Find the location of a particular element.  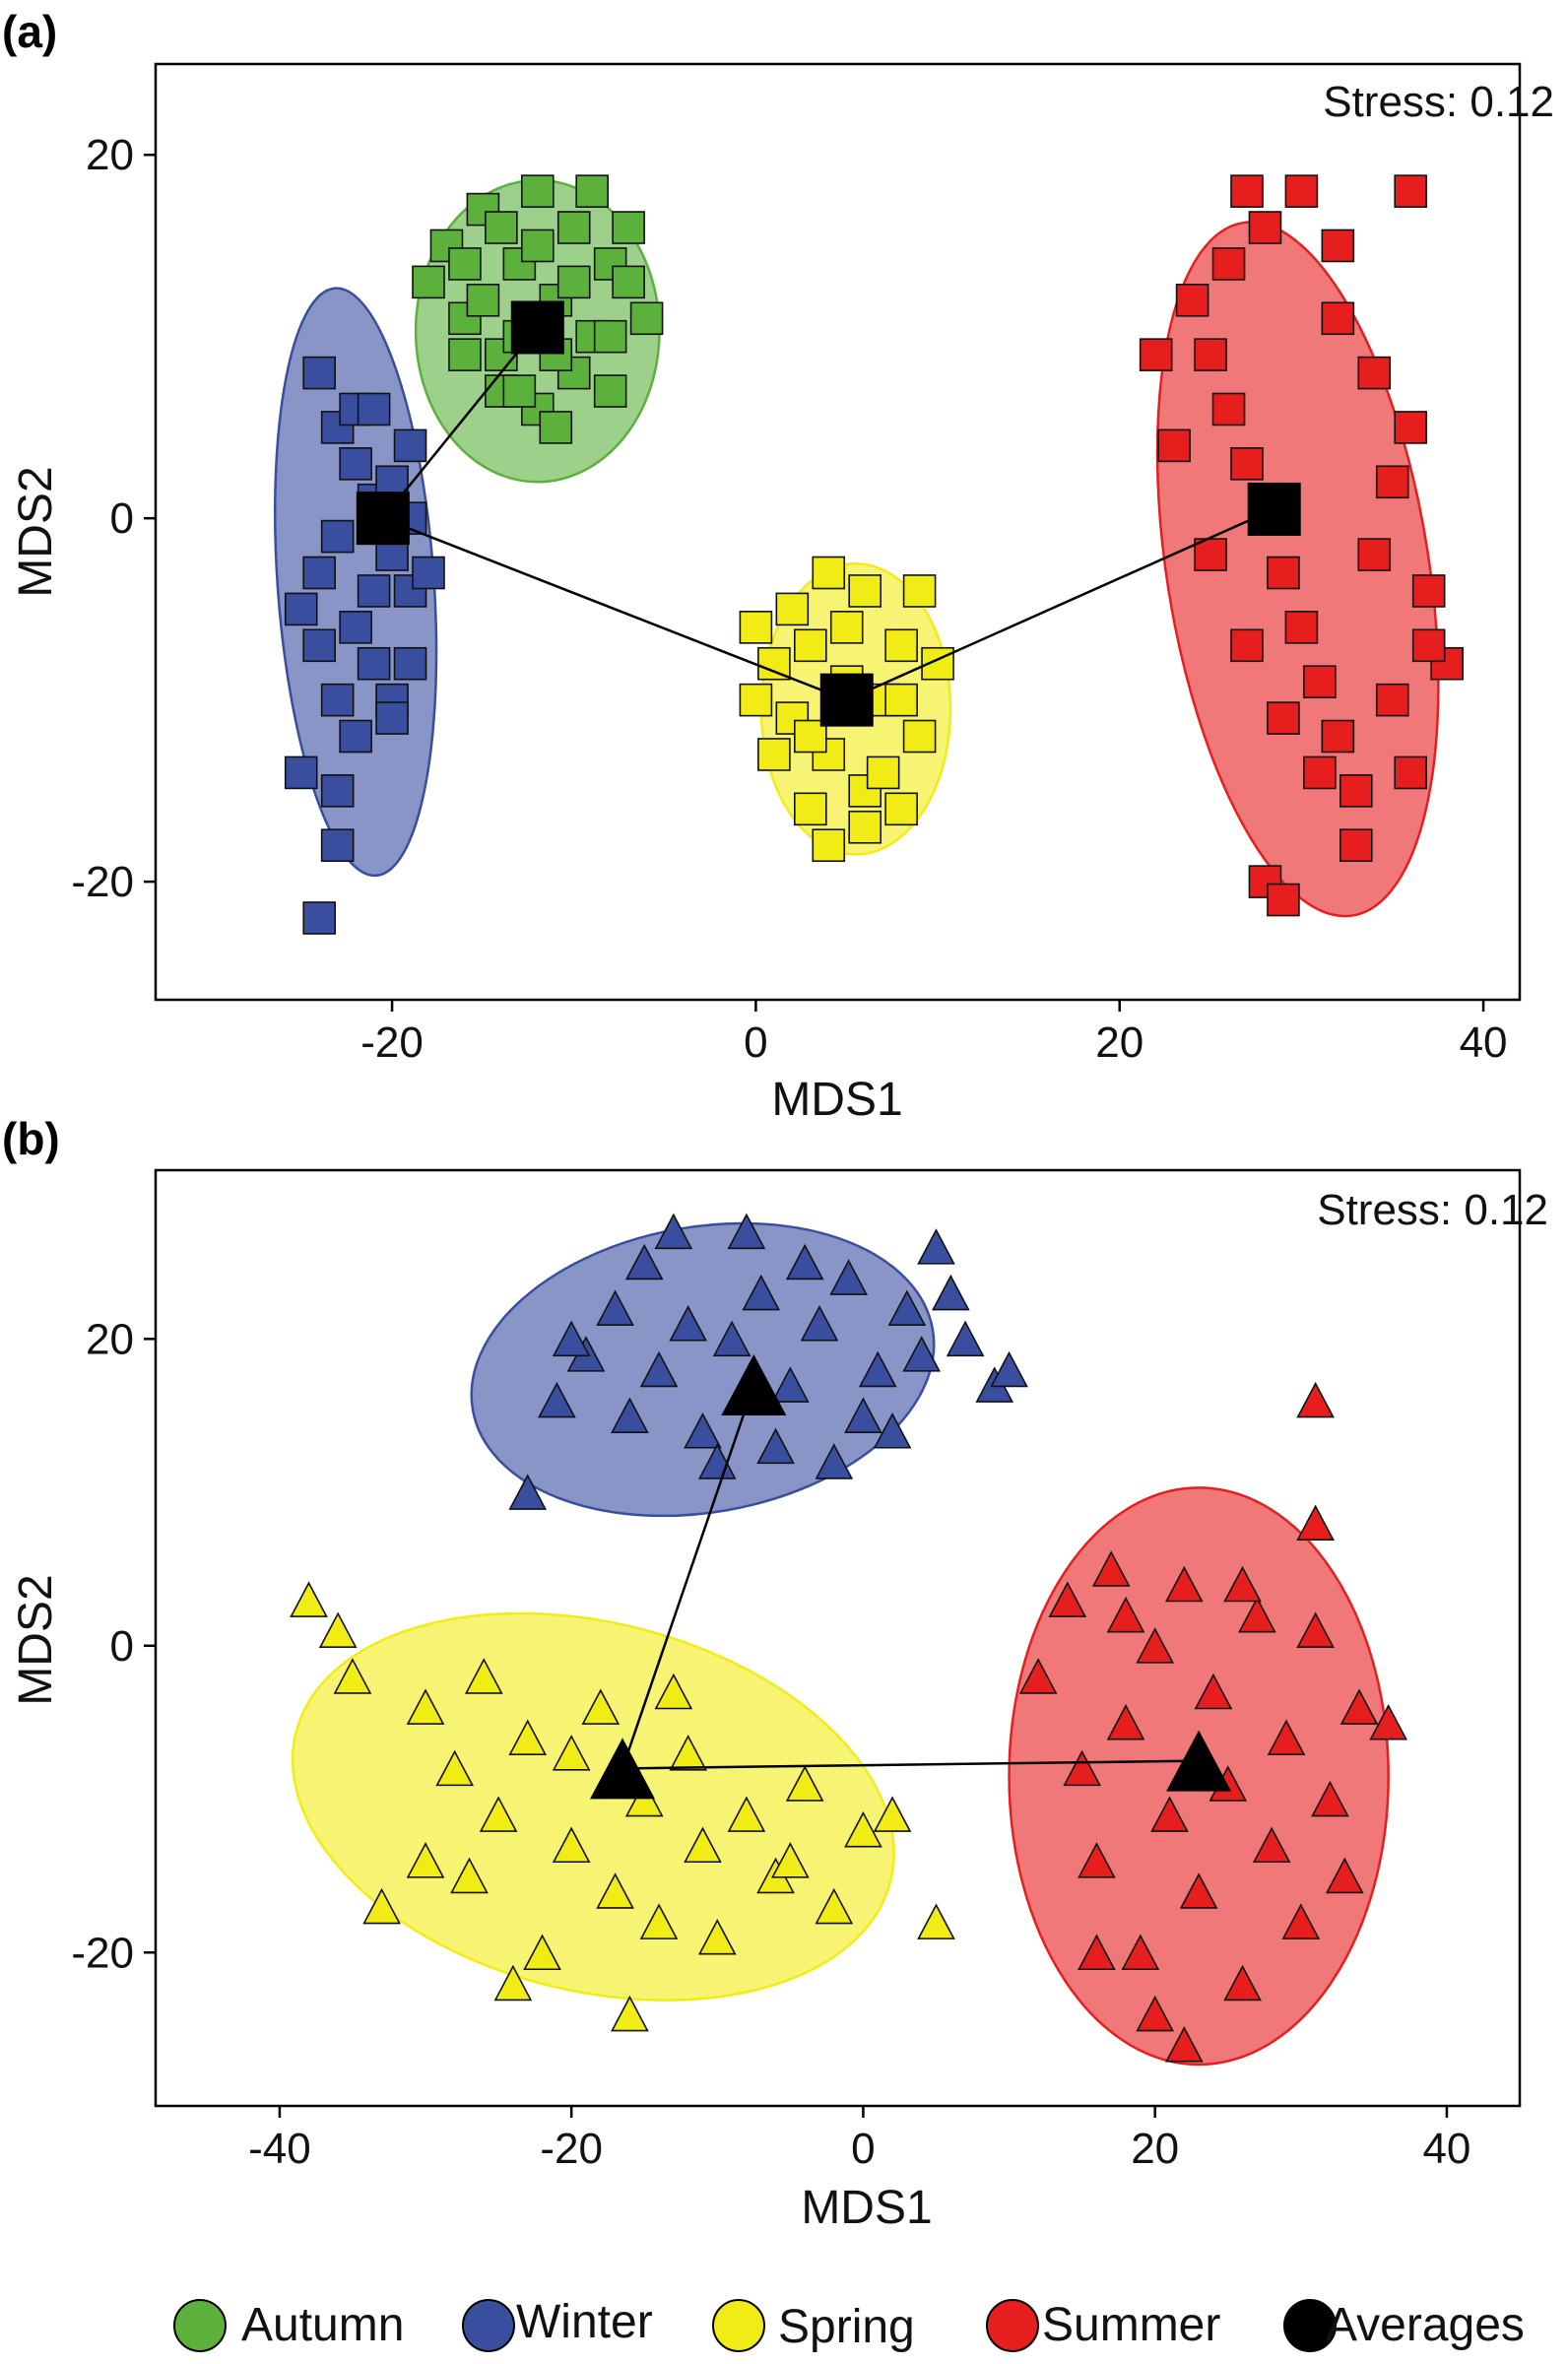

panel-b-stress: Stress: 0.12 is located at coordinates (1433, 1210).